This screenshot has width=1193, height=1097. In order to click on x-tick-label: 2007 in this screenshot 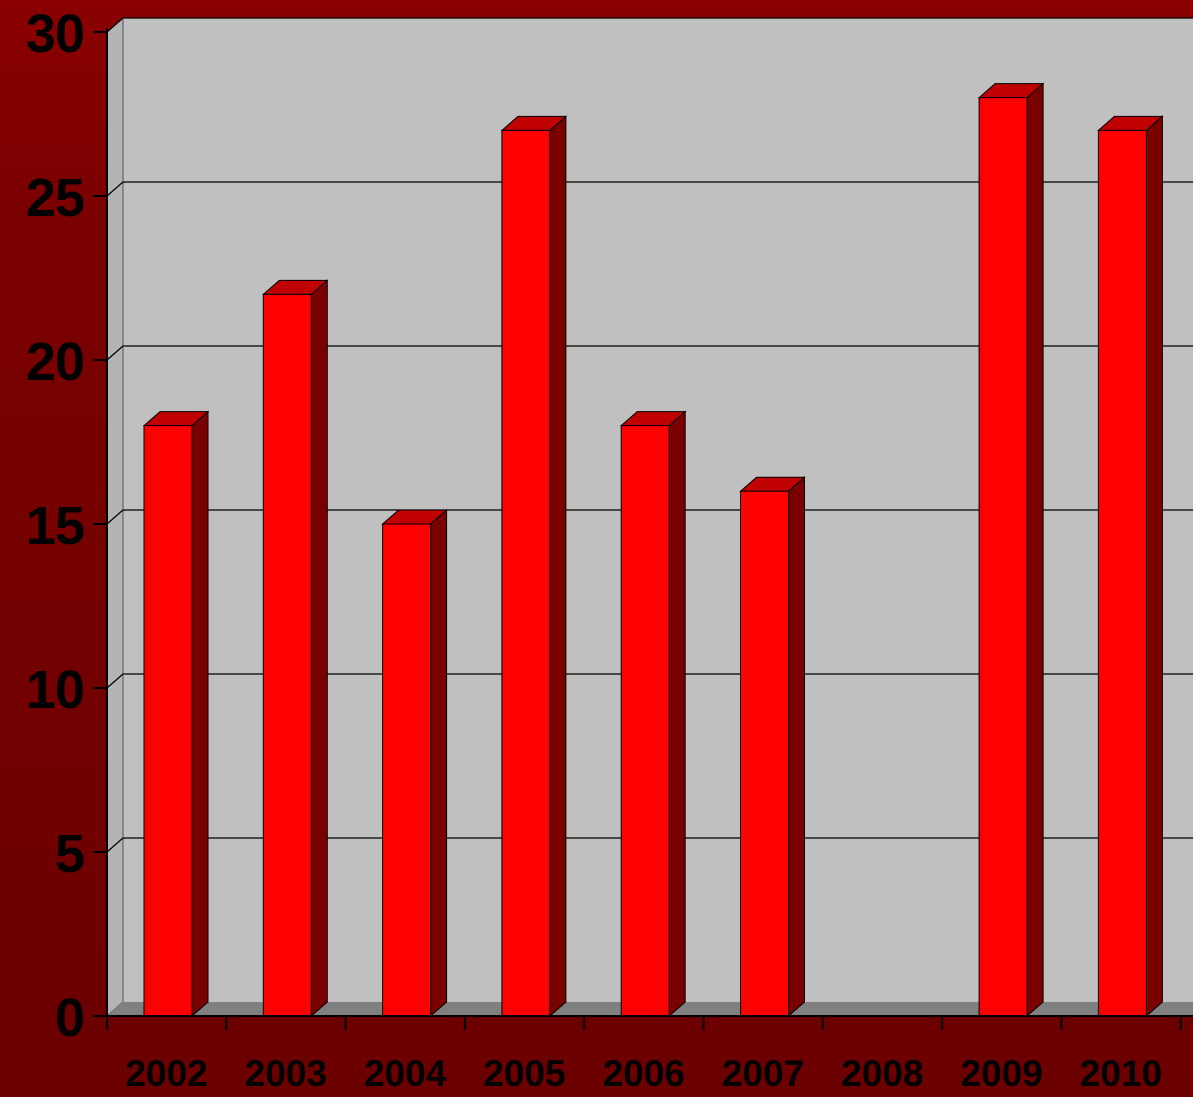, I will do `click(763, 1072)`.